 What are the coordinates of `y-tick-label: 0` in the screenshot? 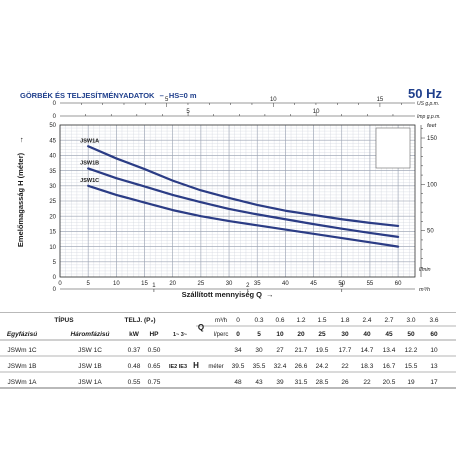 It's located at (55, 278).